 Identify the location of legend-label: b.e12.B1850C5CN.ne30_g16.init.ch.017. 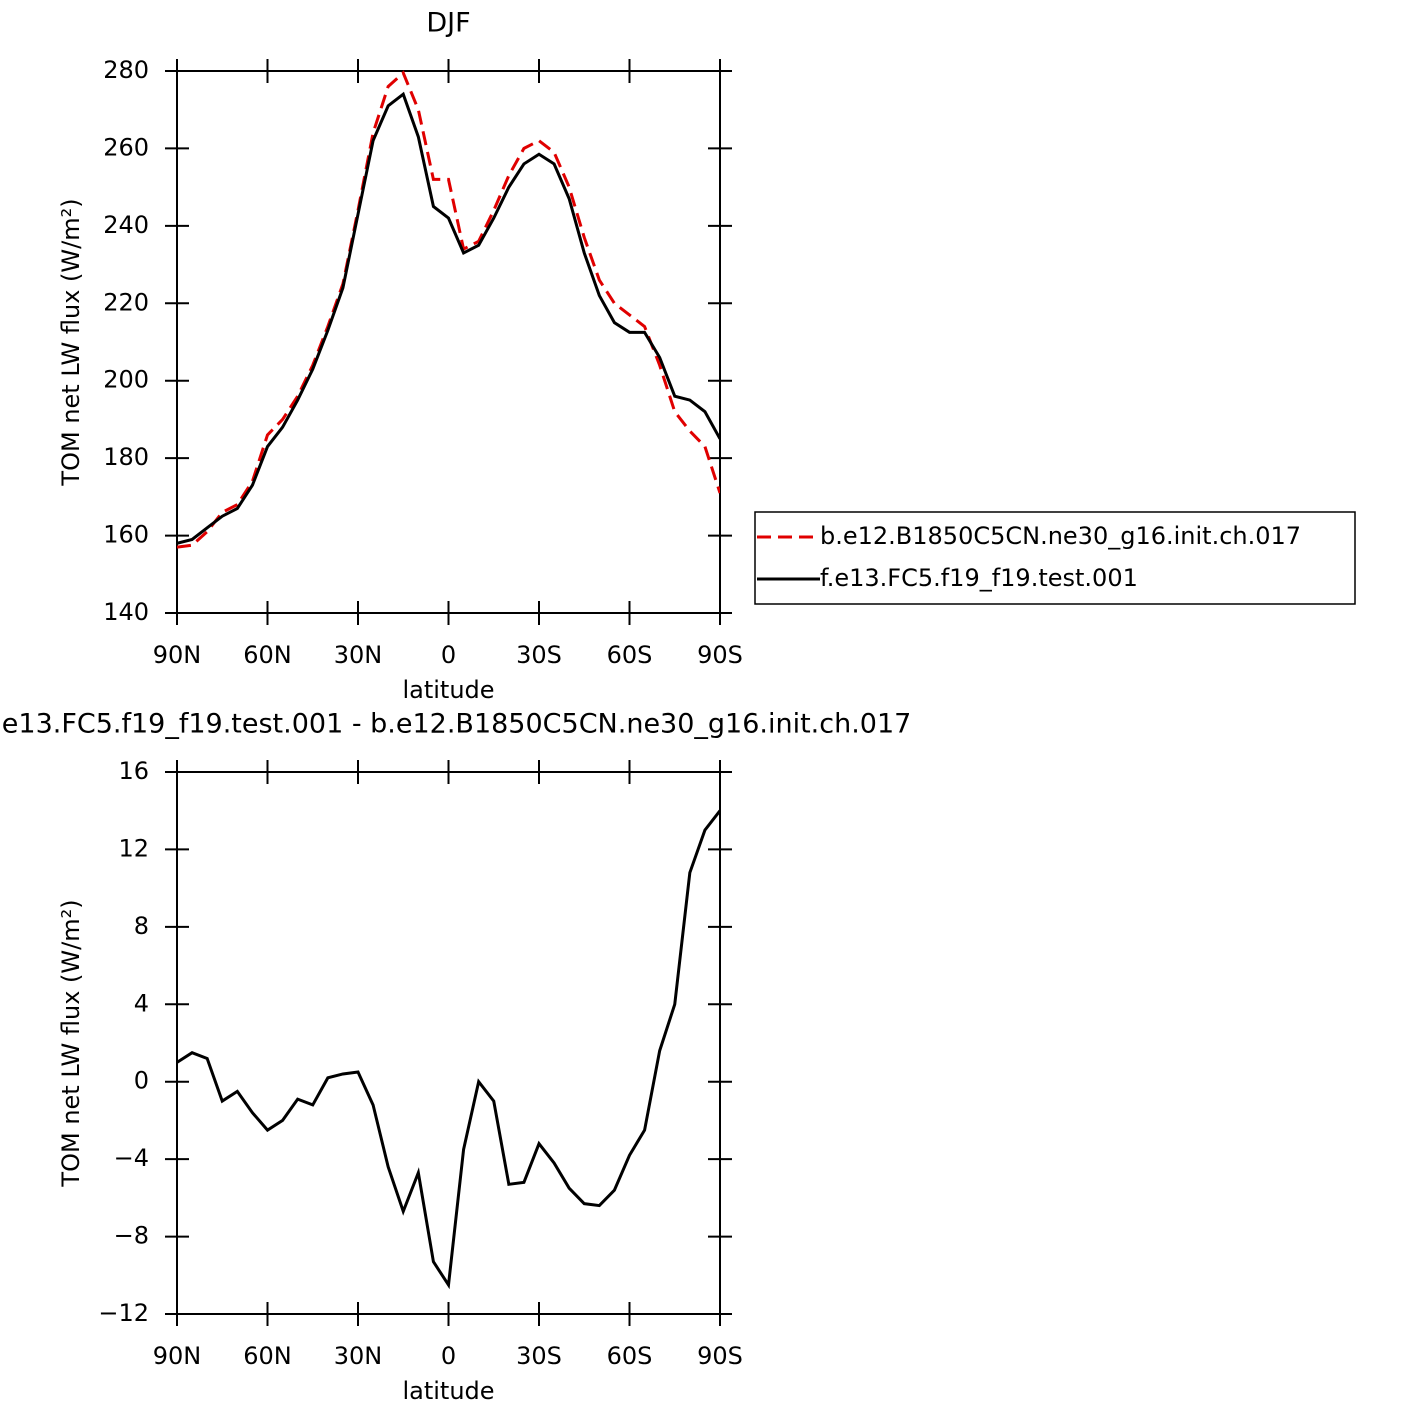
(1060, 536).